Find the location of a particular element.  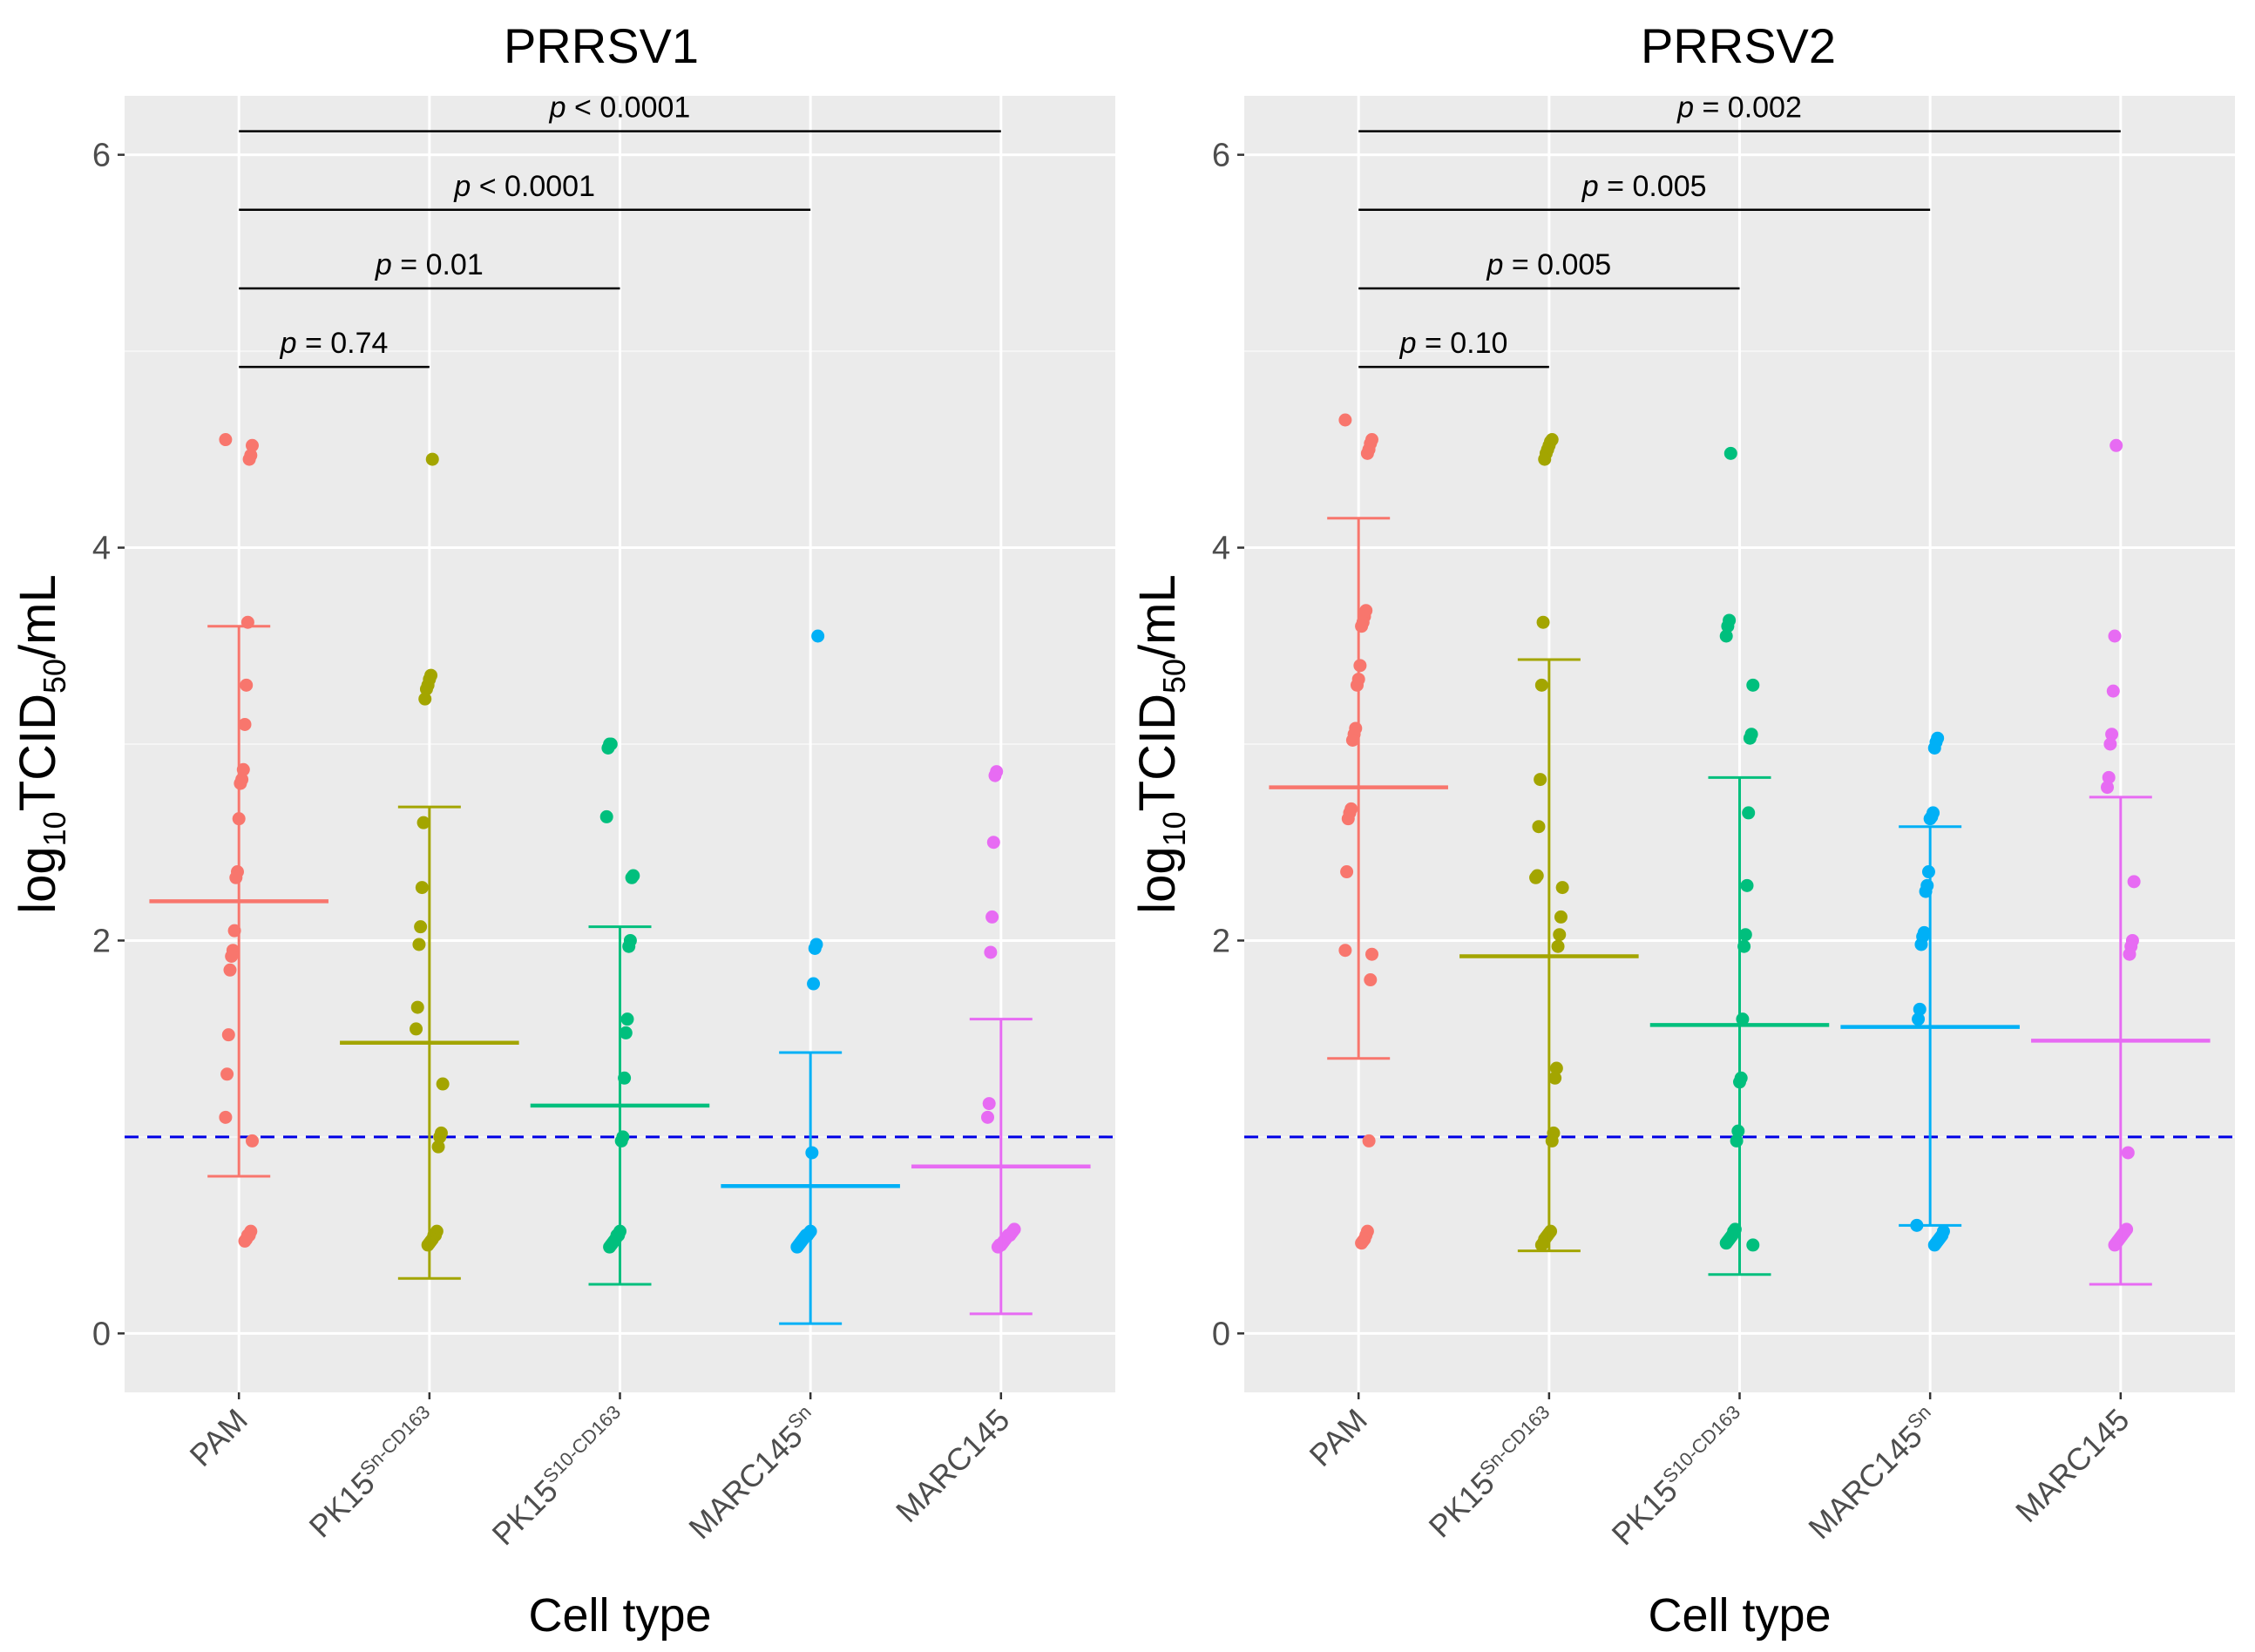

p-value: 0.005 is located at coordinates (1574, 264).